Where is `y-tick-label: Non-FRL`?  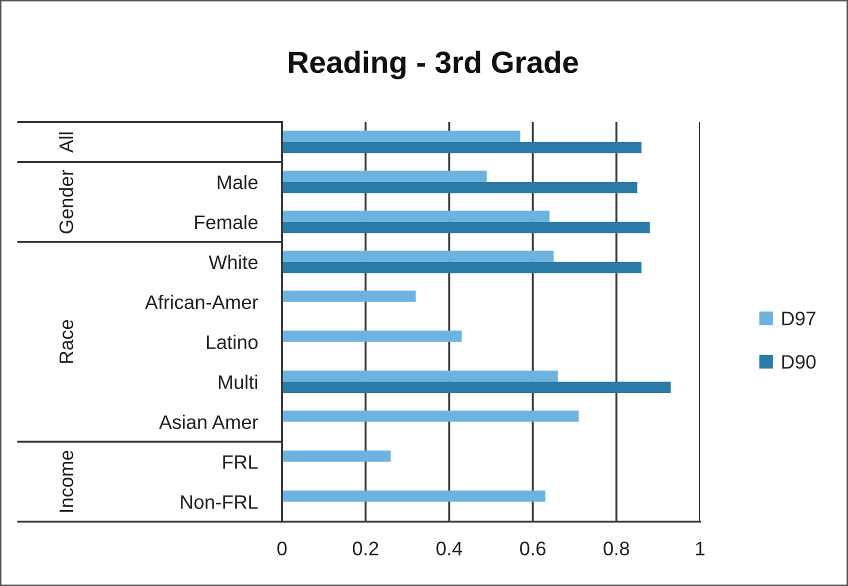
y-tick-label: Non-FRL is located at coordinates (219, 502).